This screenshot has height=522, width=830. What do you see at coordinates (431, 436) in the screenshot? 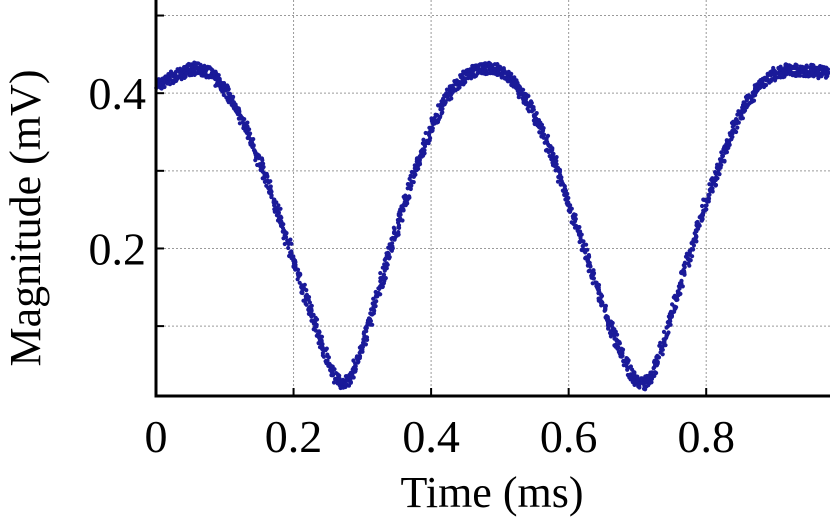
I see `x-tick-label: 0.4` at bounding box center [431, 436].